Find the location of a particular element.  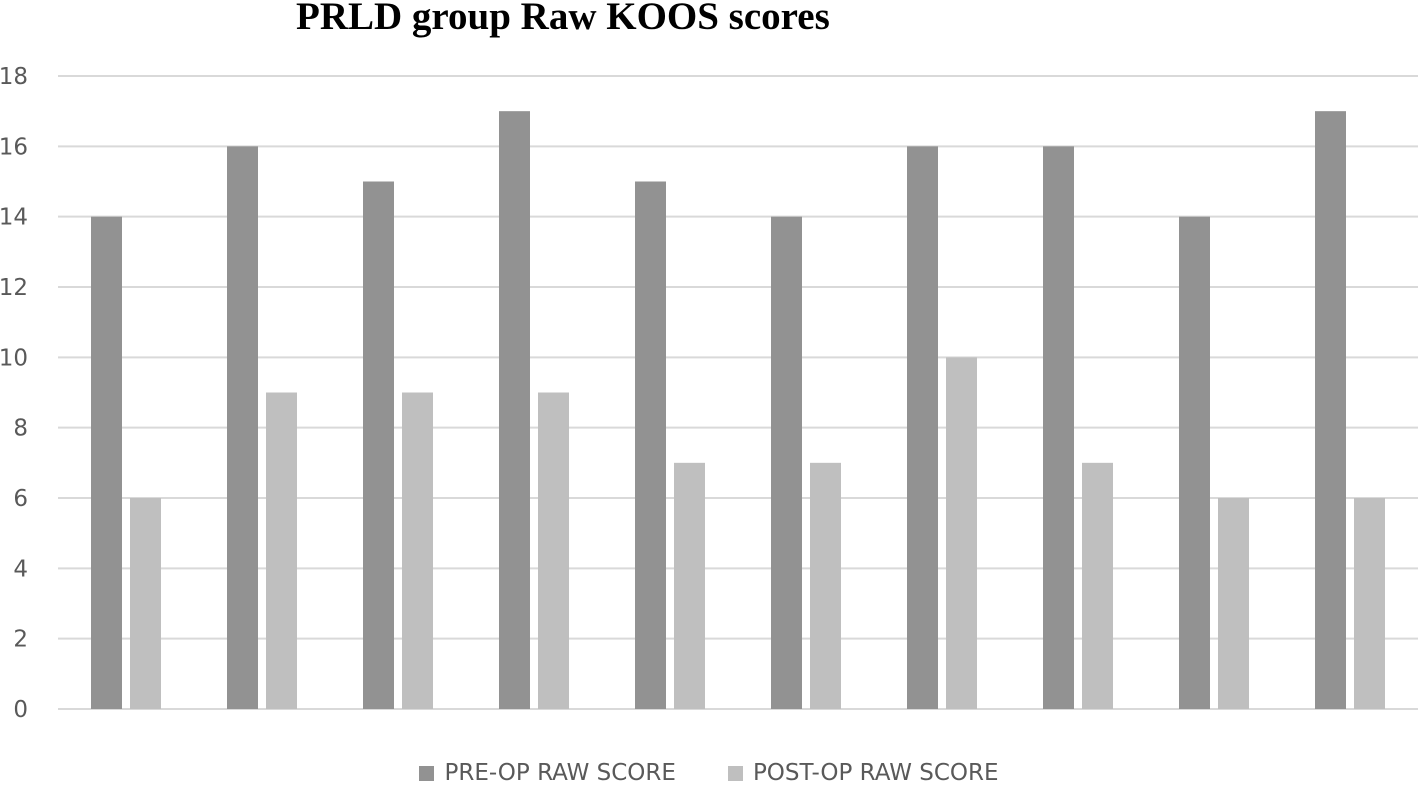

y-tick-label: 16 is located at coordinates (14, 147).